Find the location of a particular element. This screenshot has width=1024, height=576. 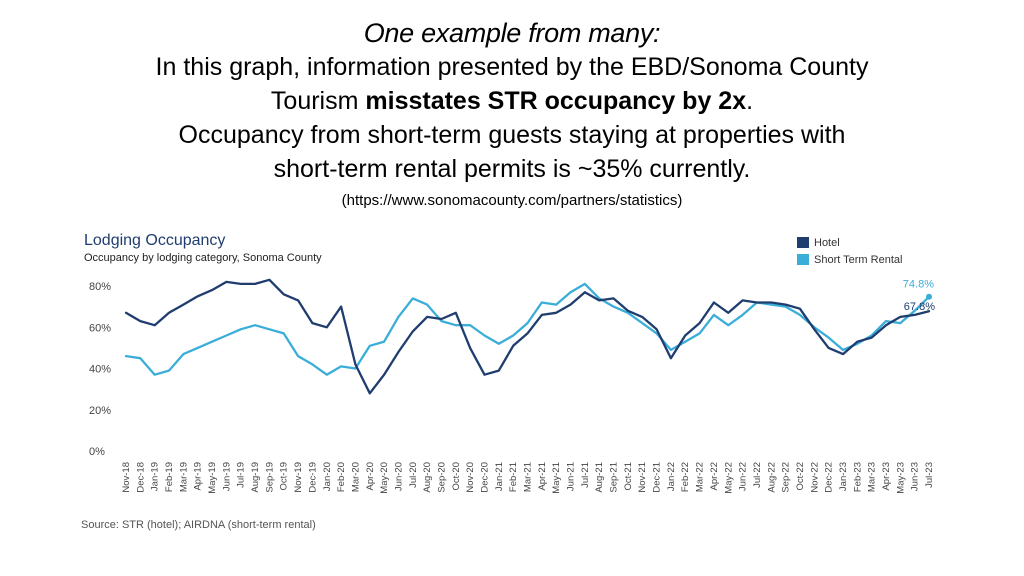

hotel-end-label: 67.8% is located at coordinates (919, 307).